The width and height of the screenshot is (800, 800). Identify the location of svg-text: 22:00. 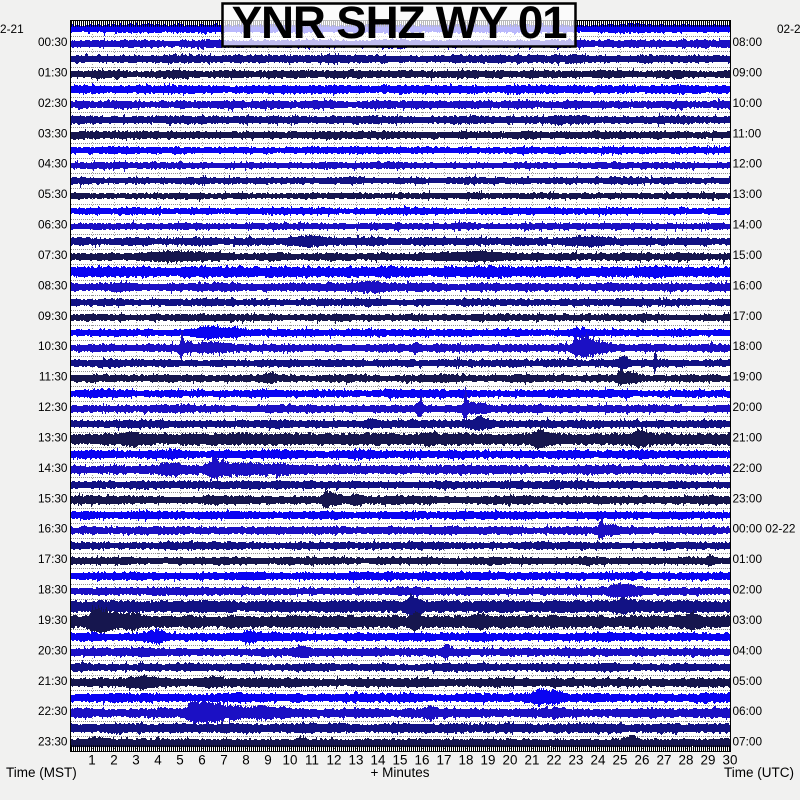
(748, 468).